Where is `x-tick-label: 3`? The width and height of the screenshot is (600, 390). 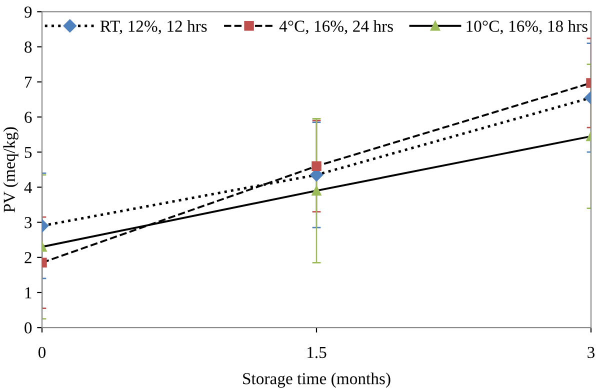 x-tick-label: 3 is located at coordinates (591, 352).